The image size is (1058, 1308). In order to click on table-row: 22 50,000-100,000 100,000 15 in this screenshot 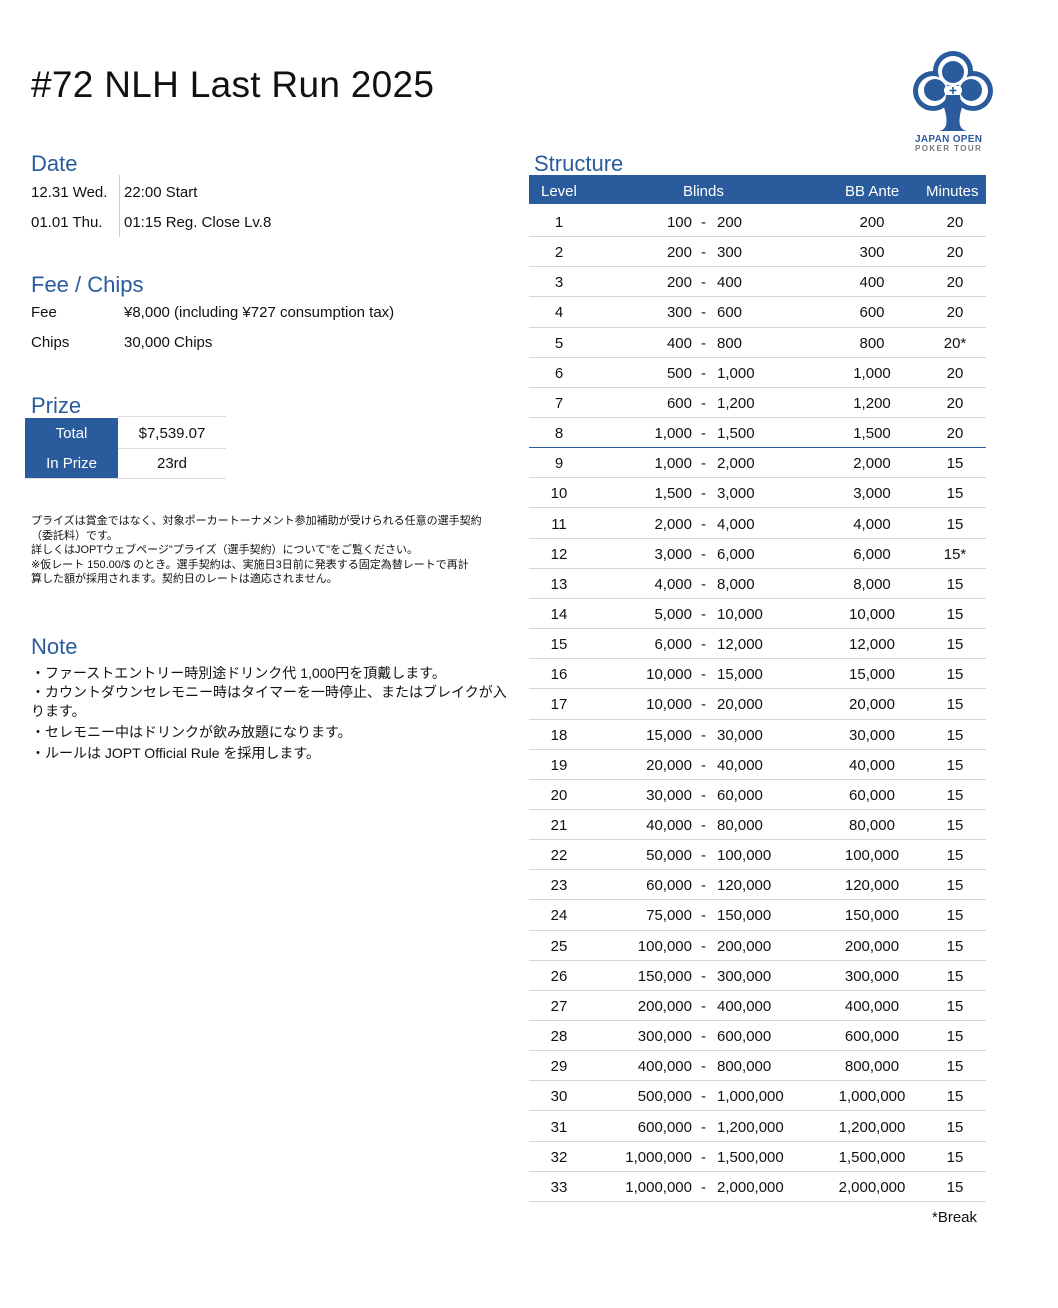, I will do `click(757, 855)`.